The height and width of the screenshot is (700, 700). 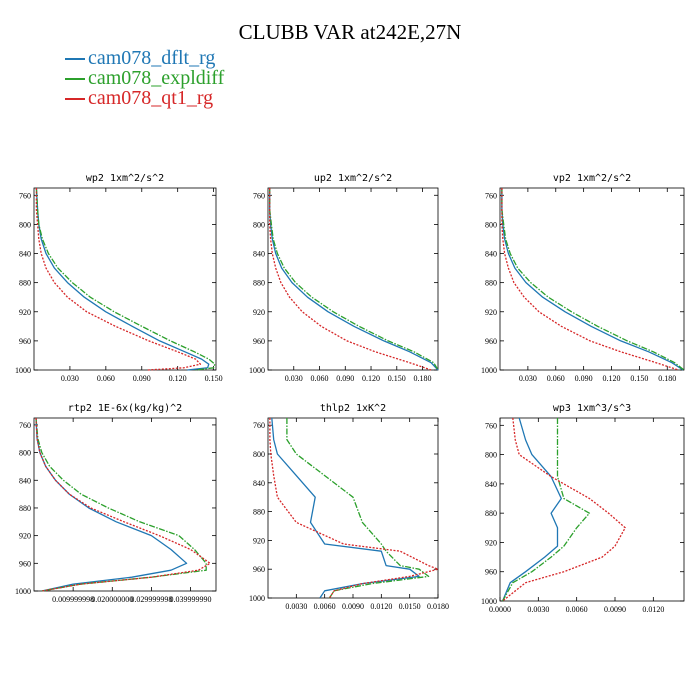 I want to click on x-tick-label: 0.0150, so click(x=410, y=606).